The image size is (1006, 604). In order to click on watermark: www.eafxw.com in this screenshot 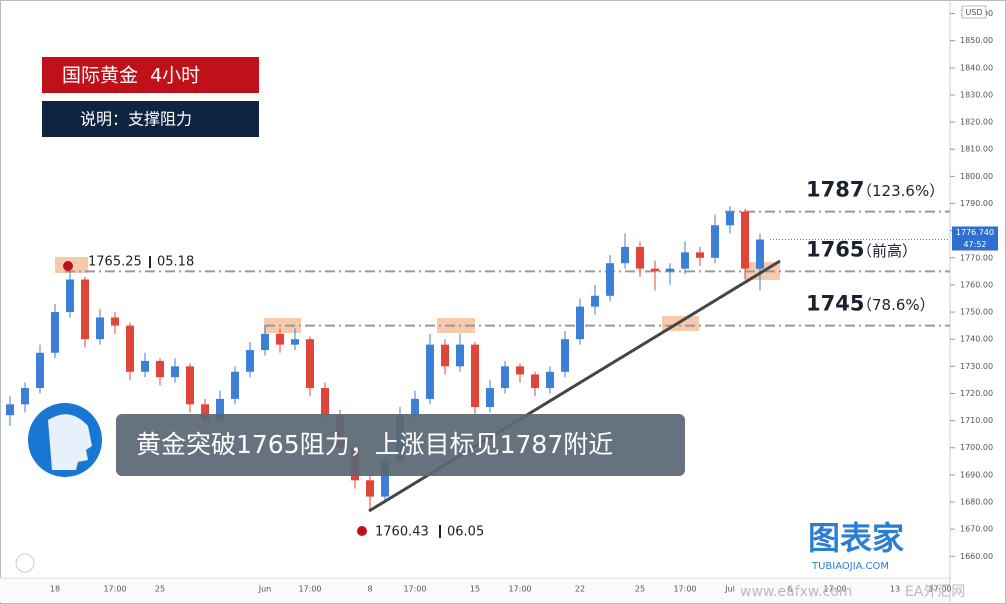, I will do `click(796, 592)`.